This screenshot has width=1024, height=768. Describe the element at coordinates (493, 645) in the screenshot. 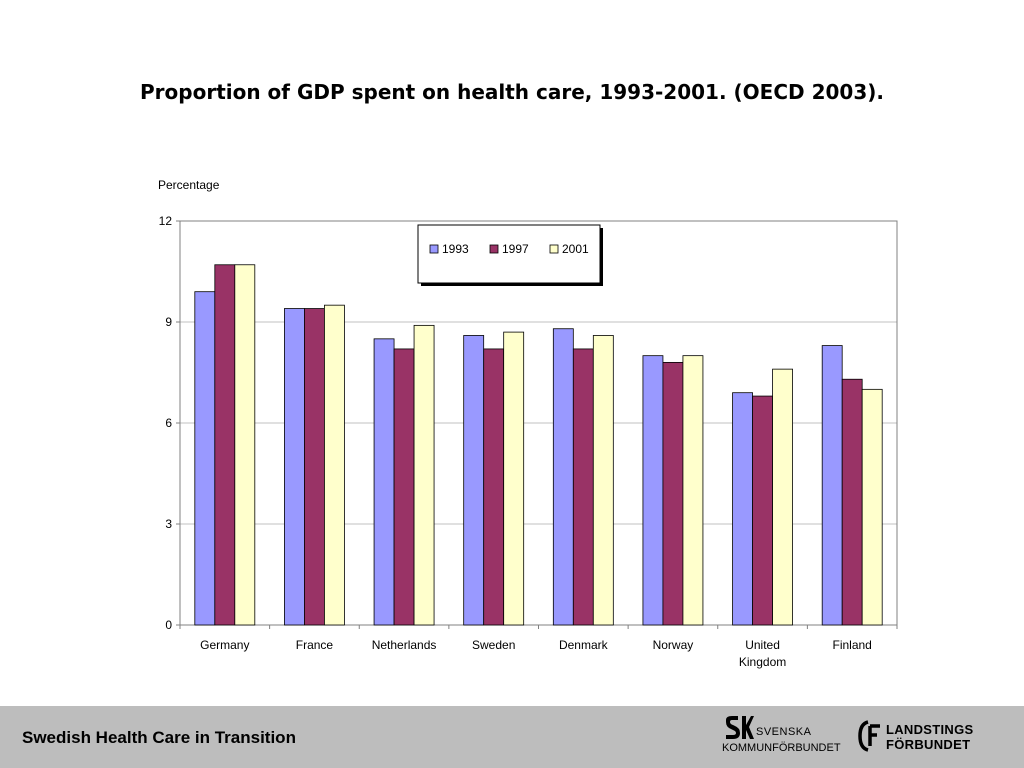

I see `x-tick-label: Sweden` at that location.